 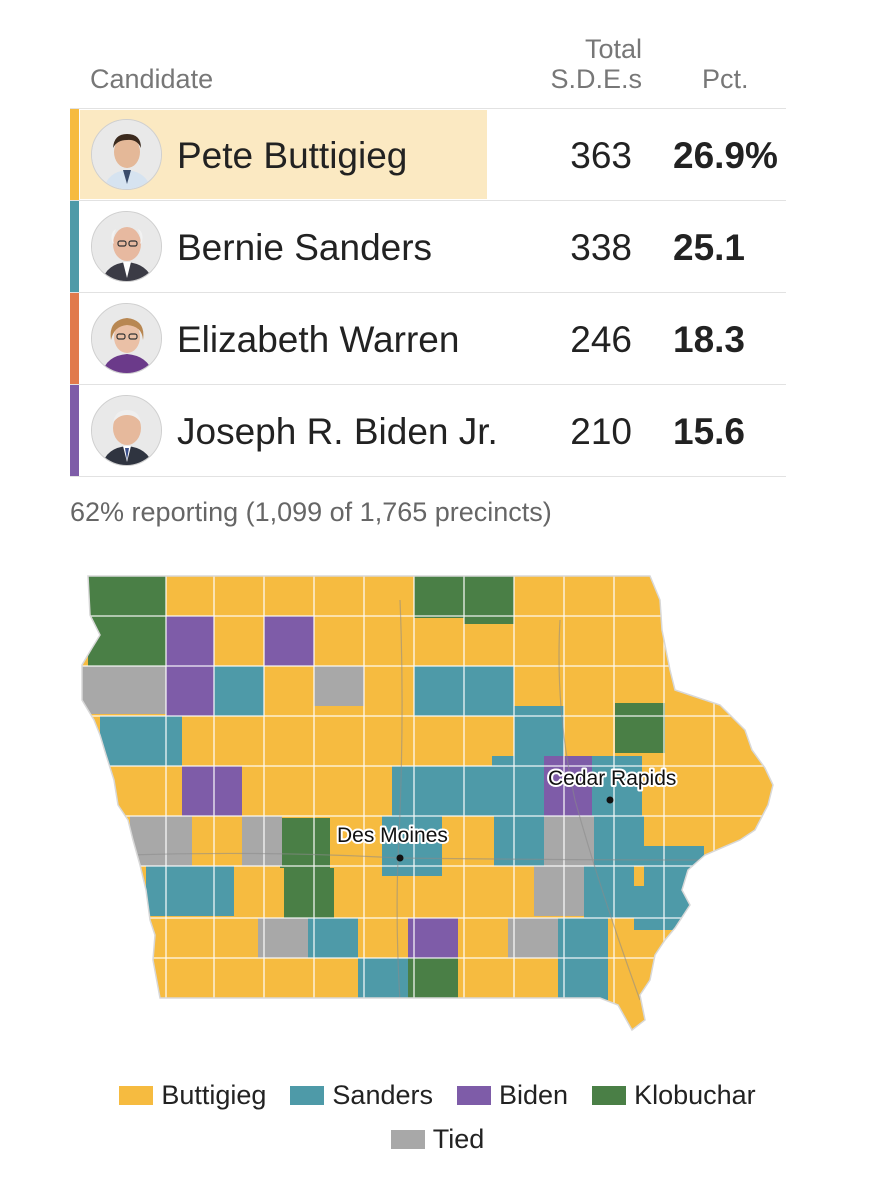 What do you see at coordinates (305, 247) in the screenshot?
I see `candidate-name: Bernie Sanders` at bounding box center [305, 247].